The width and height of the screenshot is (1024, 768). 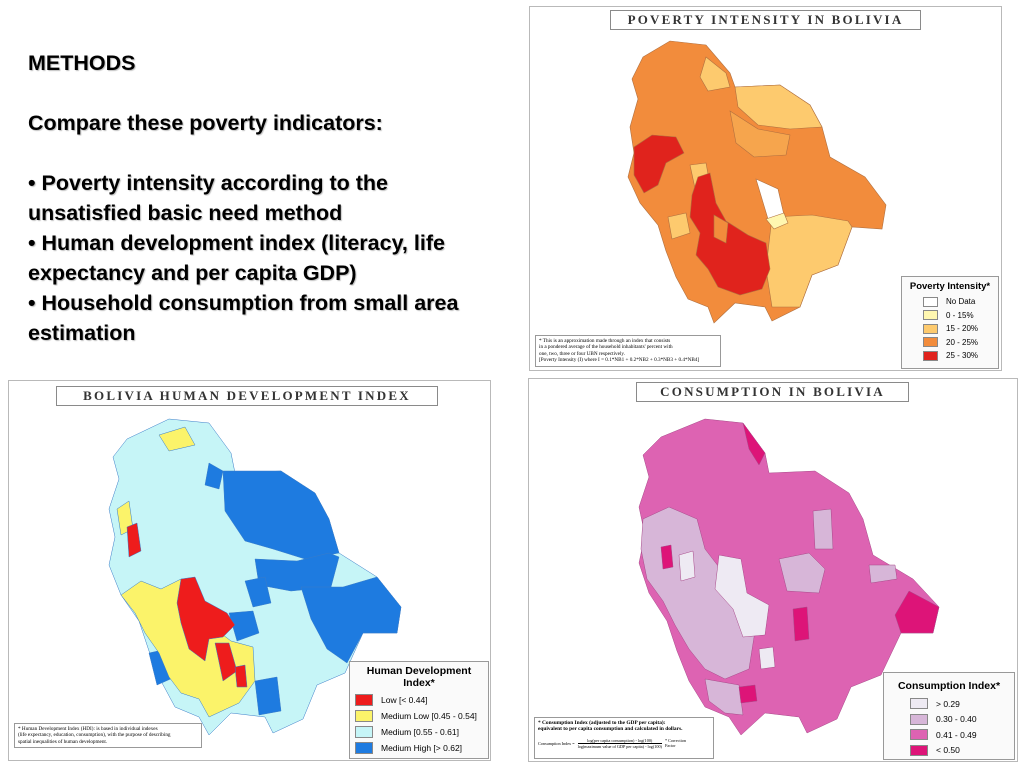 What do you see at coordinates (619, 741) in the screenshot?
I see `formula-numerator: log(per capita consumption) - log(100)` at bounding box center [619, 741].